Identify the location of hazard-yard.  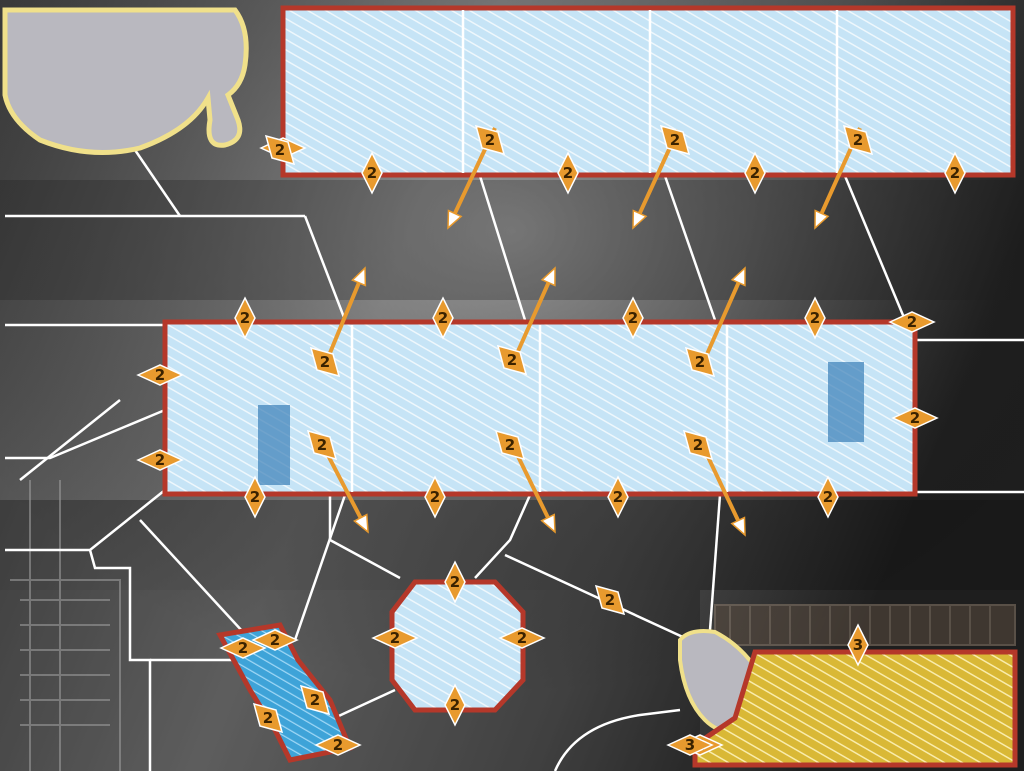
(855, 708).